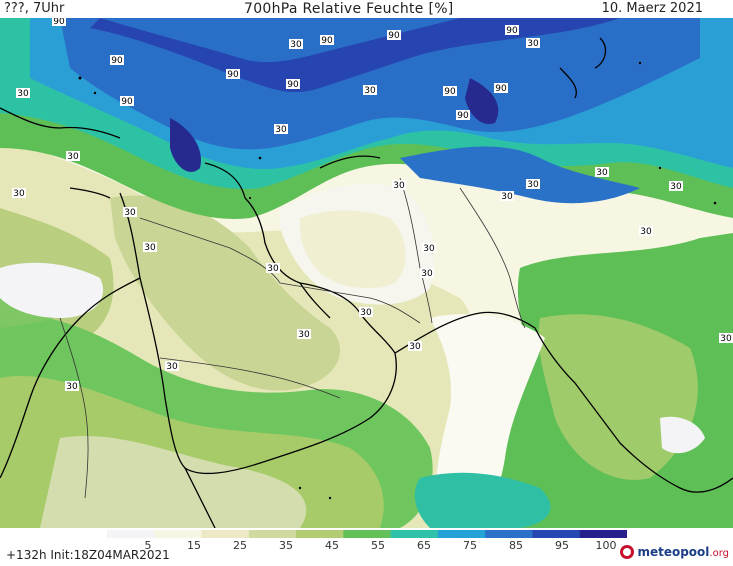 The image size is (733, 566). Describe the element at coordinates (618, 397) in the screenshot. I see `field-45-india` at that location.